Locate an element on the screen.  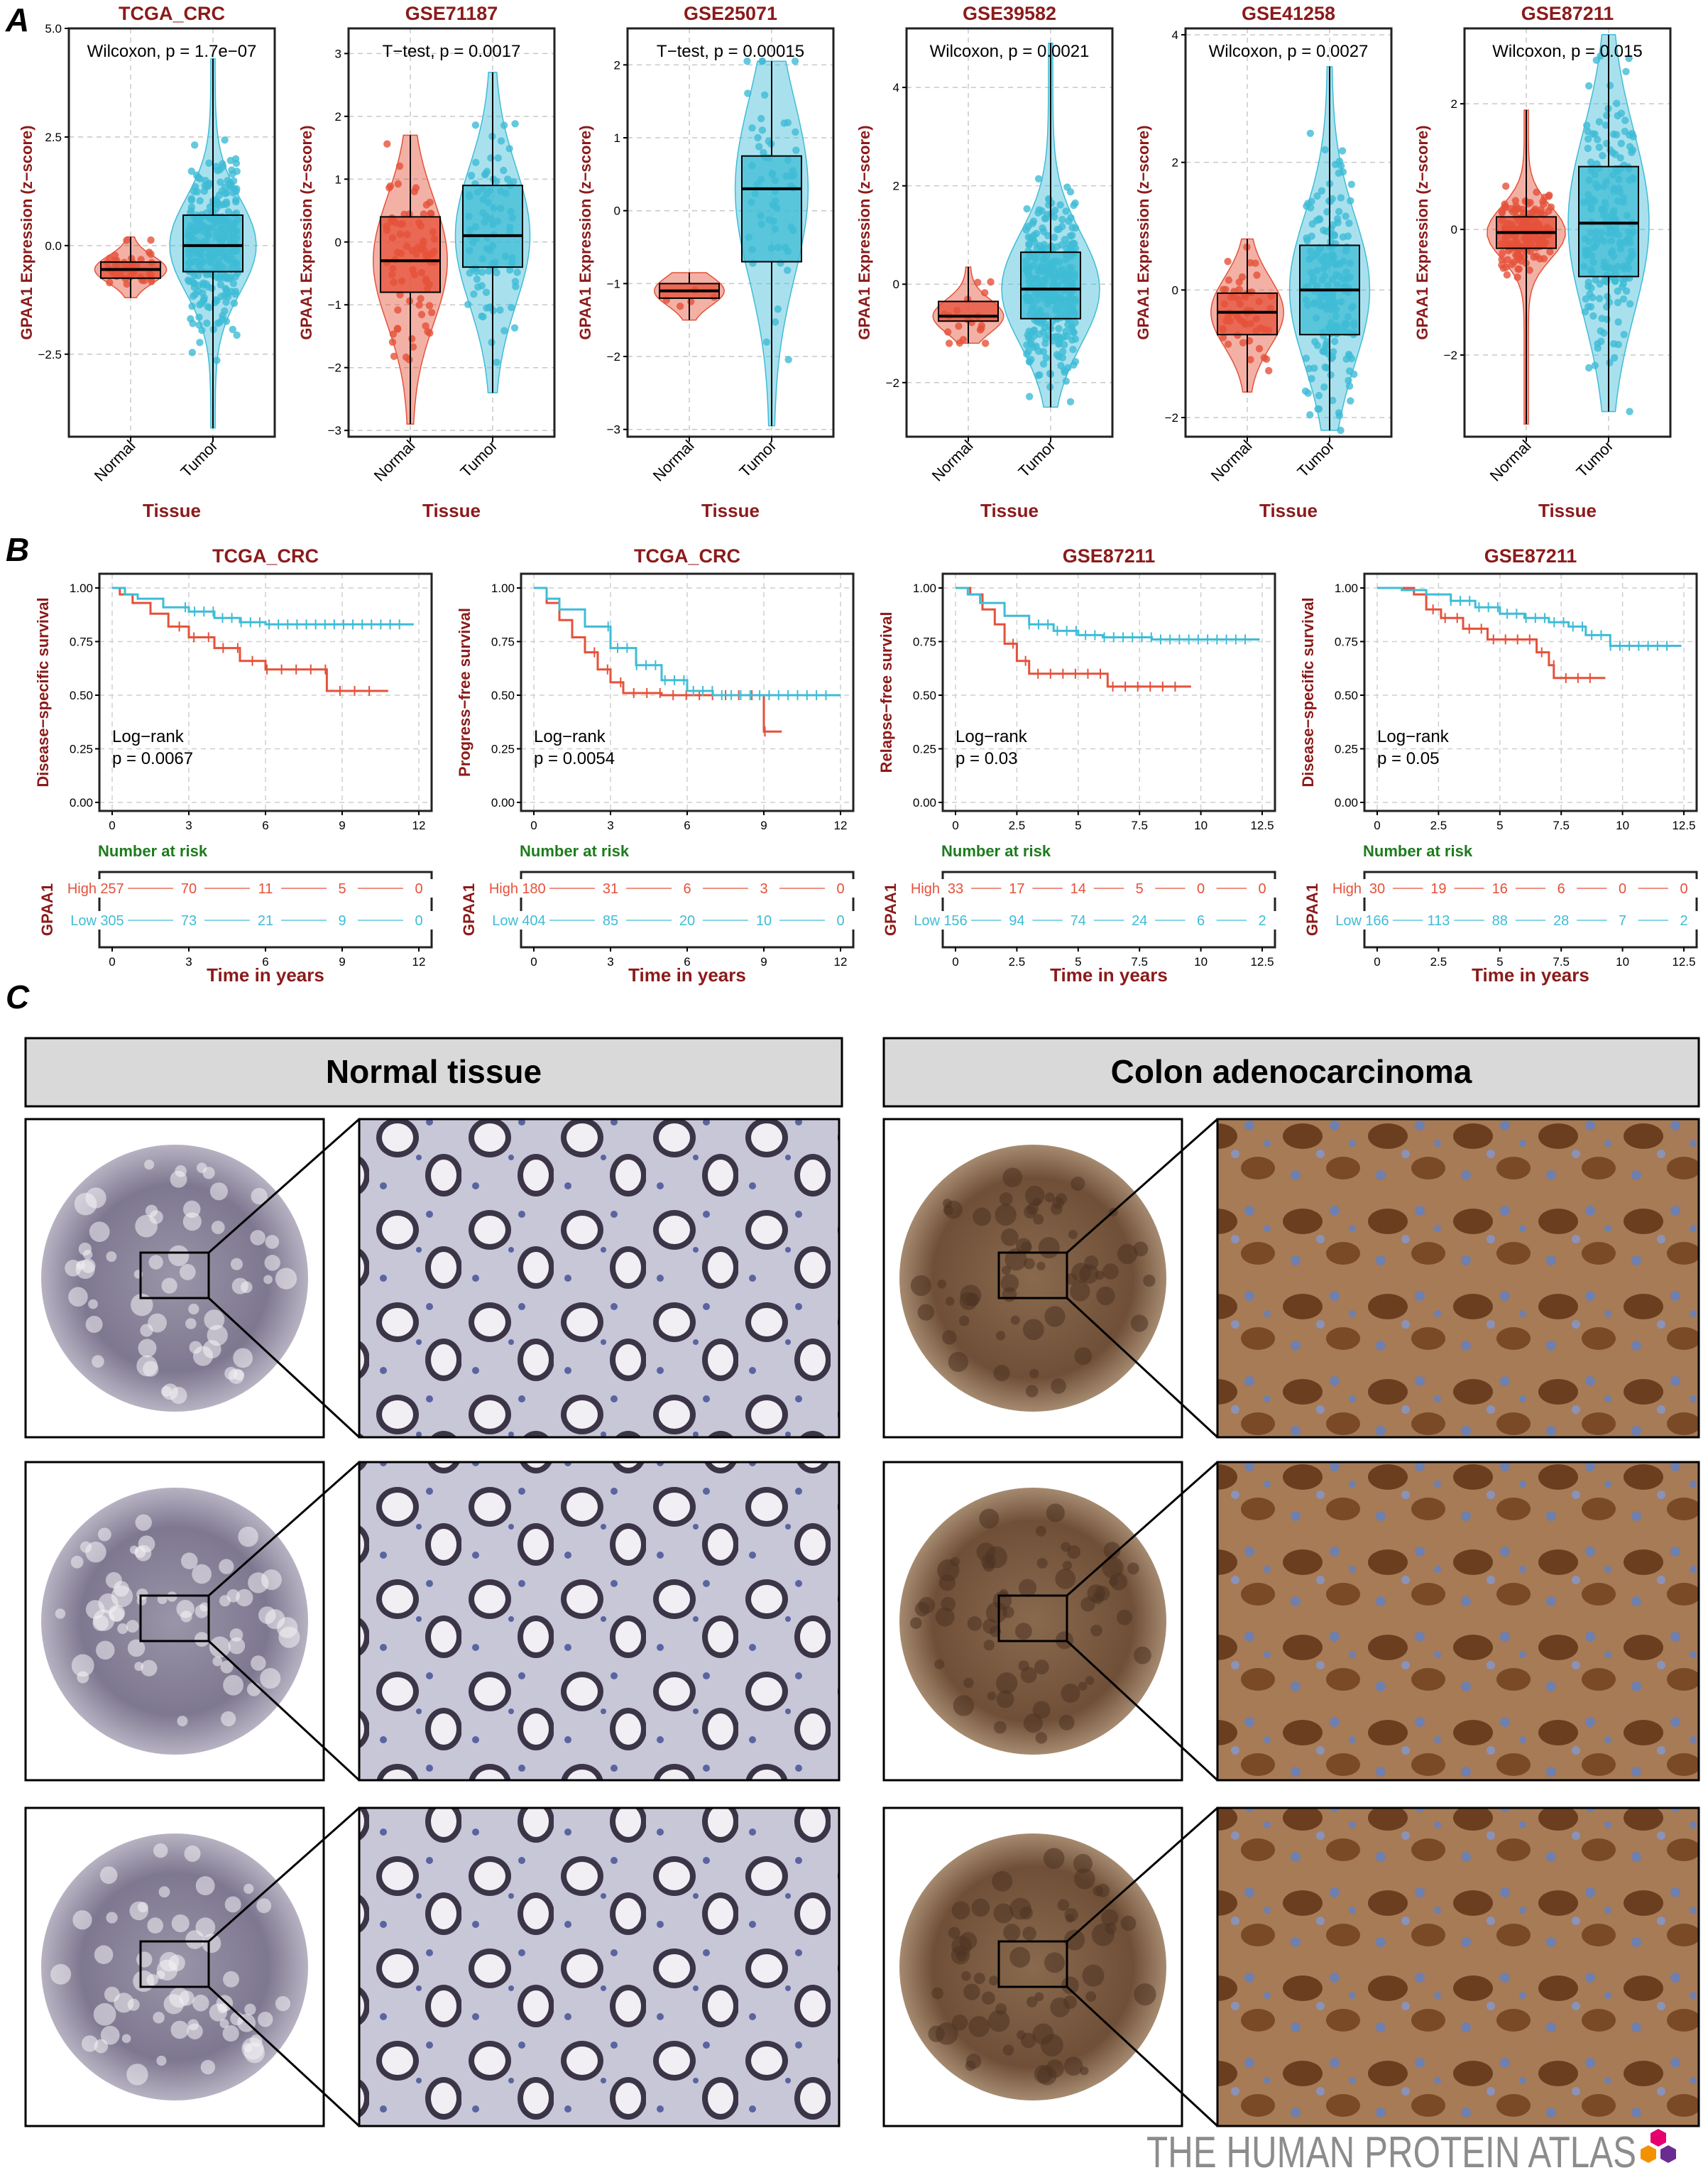
risk-count: 9 is located at coordinates (342, 921).